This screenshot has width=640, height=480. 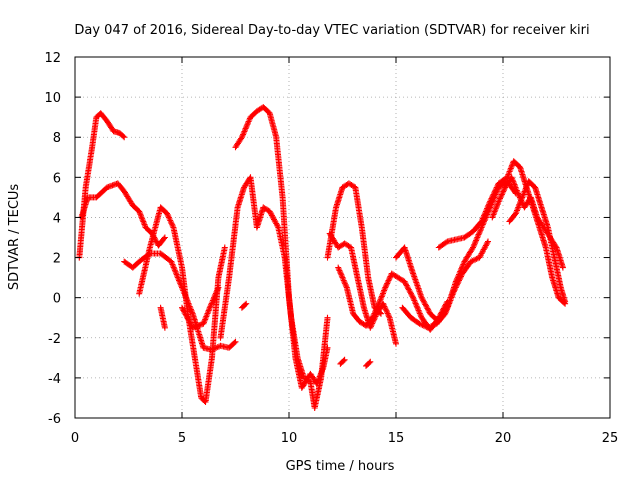 What do you see at coordinates (57, 138) in the screenshot?
I see `y-tick-label: 8` at bounding box center [57, 138].